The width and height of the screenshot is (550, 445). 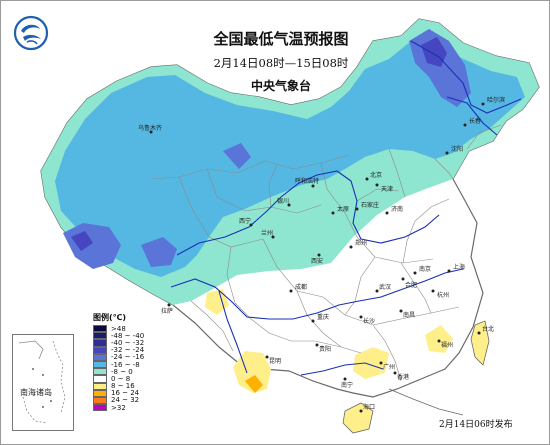 I want to click on region-minus-thirtytwo-patch-west, so click(x=82, y=241).